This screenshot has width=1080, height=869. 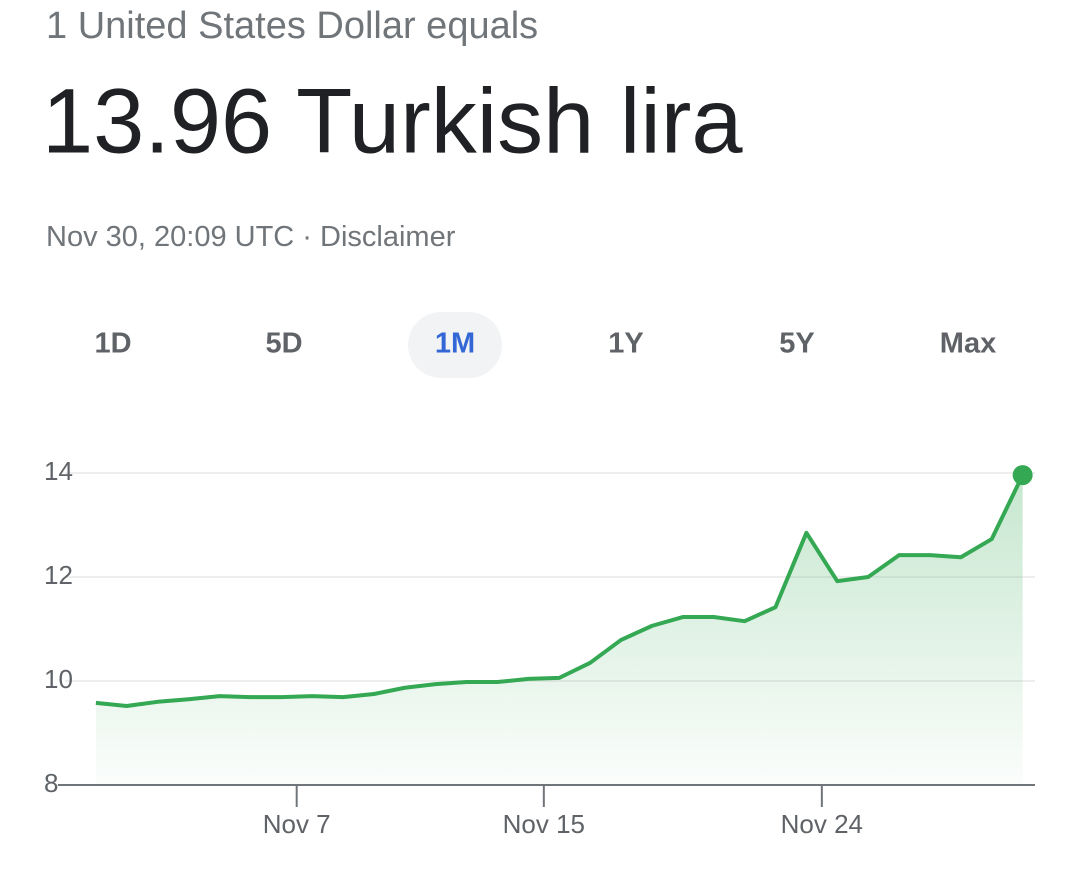 What do you see at coordinates (51, 783) in the screenshot?
I see `y-tick-label: 8` at bounding box center [51, 783].